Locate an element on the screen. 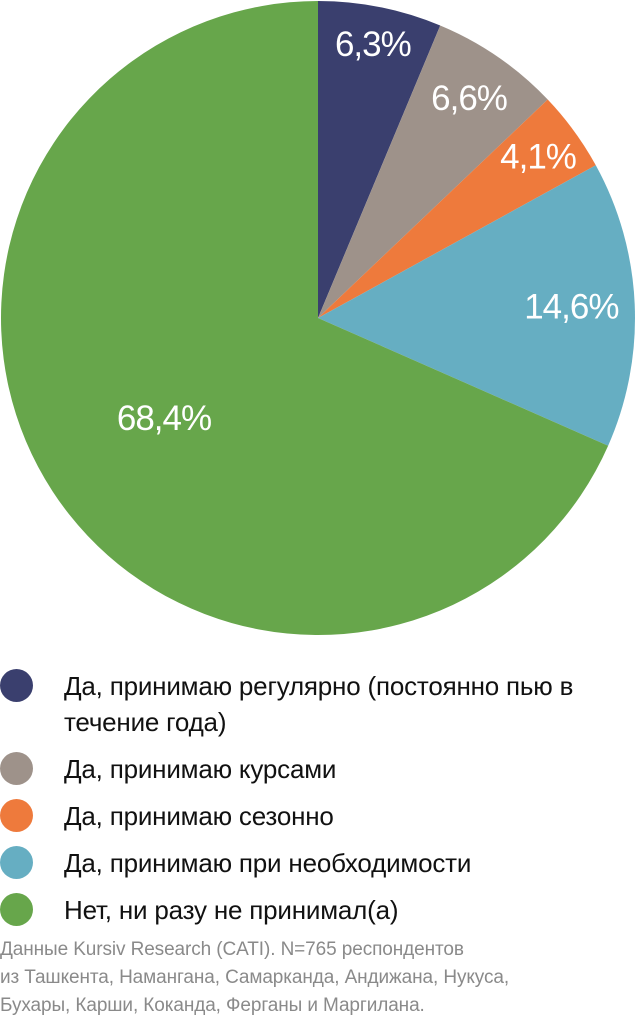  pie-slice-when-needed is located at coordinates (476, 305).